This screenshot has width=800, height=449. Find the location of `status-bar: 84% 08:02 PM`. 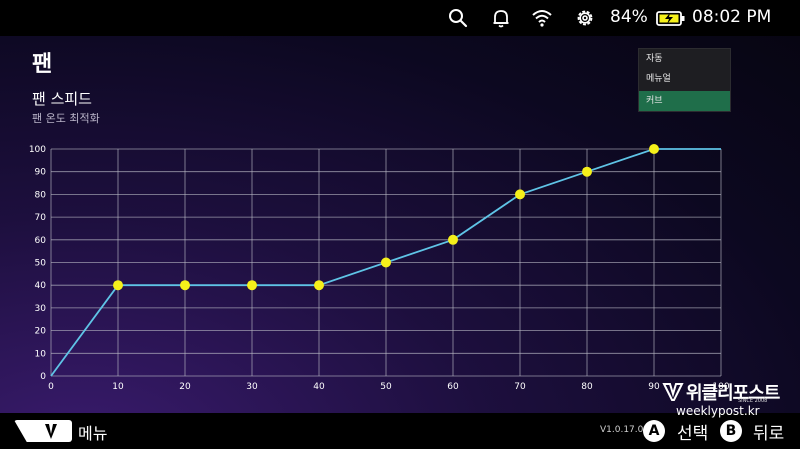

status-bar: 84% 08:02 PM is located at coordinates (400, 18).